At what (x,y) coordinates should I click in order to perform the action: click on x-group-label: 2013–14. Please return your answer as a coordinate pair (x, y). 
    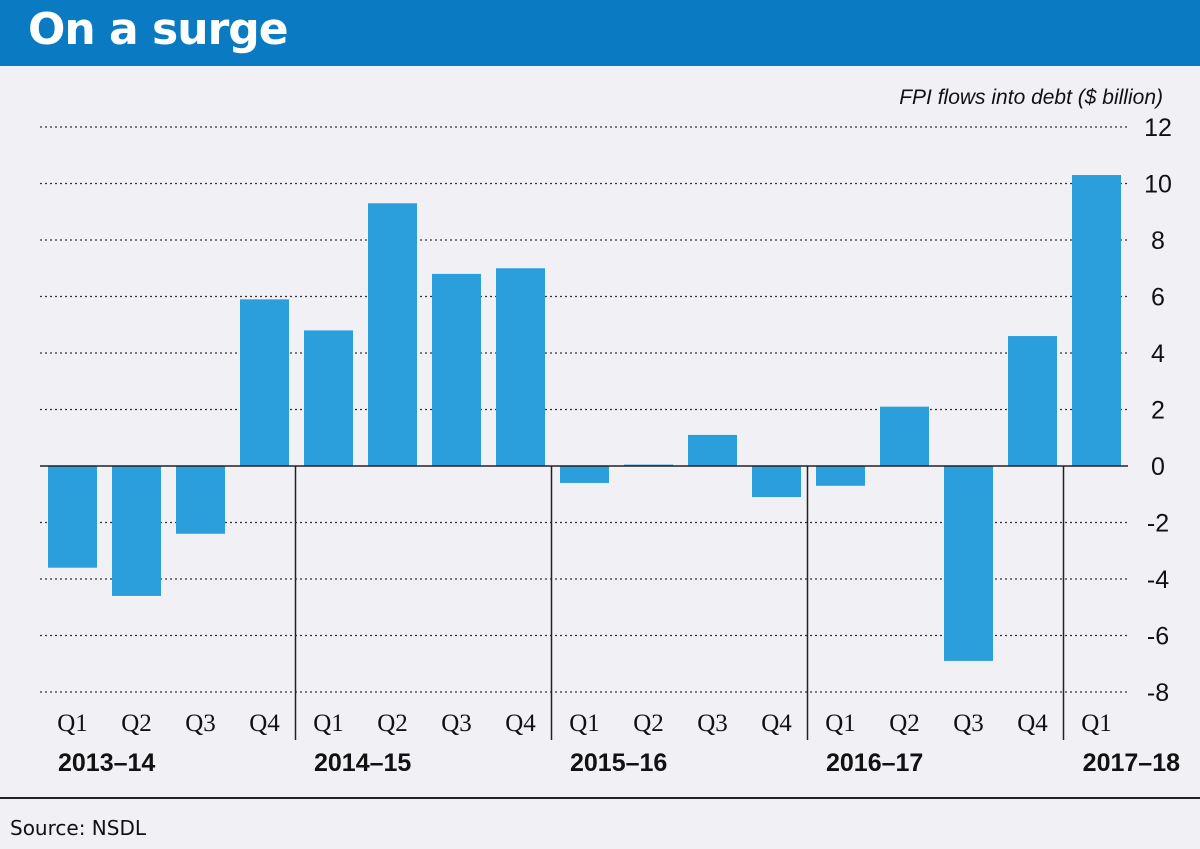
    Looking at the image, I should click on (106, 763).